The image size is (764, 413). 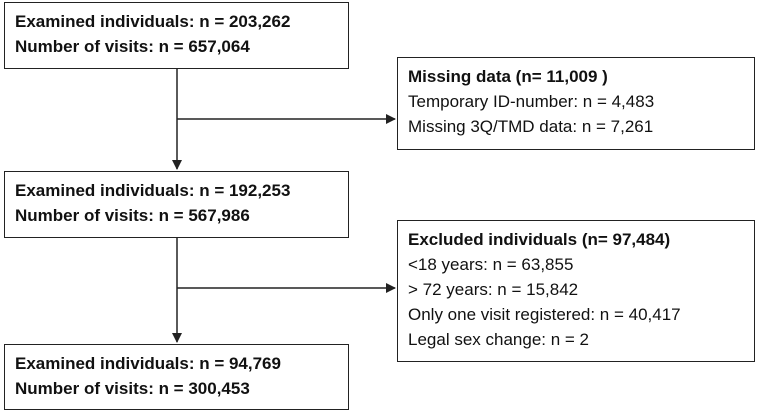 I want to click on number-of-visits-final: Number of visits: n = 300,453, so click(x=132, y=388).